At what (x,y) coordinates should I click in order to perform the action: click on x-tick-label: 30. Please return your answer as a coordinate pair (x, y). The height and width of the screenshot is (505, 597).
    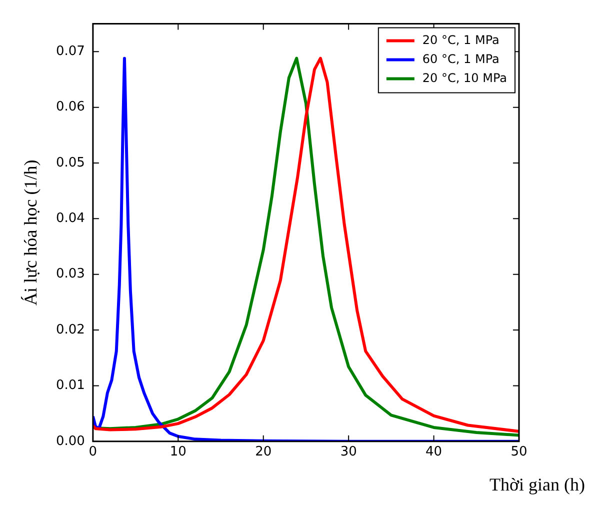
    Looking at the image, I should click on (348, 452).